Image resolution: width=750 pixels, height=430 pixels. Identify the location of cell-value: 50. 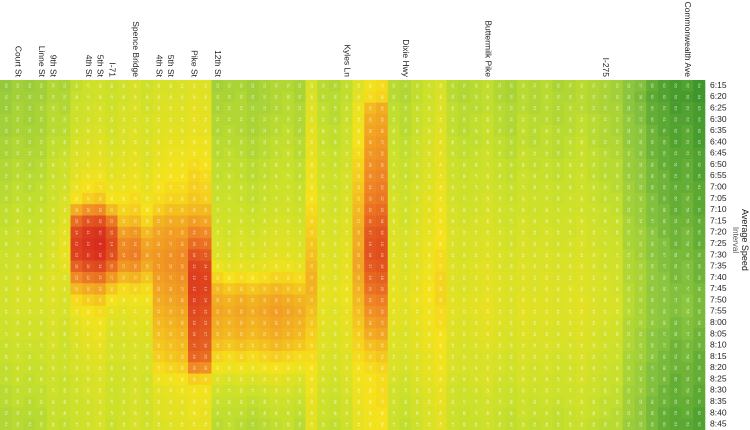
(18, 164).